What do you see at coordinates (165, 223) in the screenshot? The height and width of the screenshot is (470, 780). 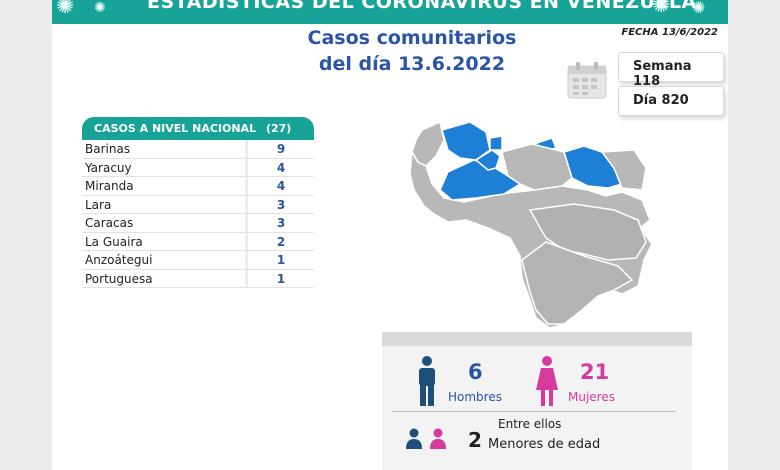 I see `state-name: Caracas` at bounding box center [165, 223].